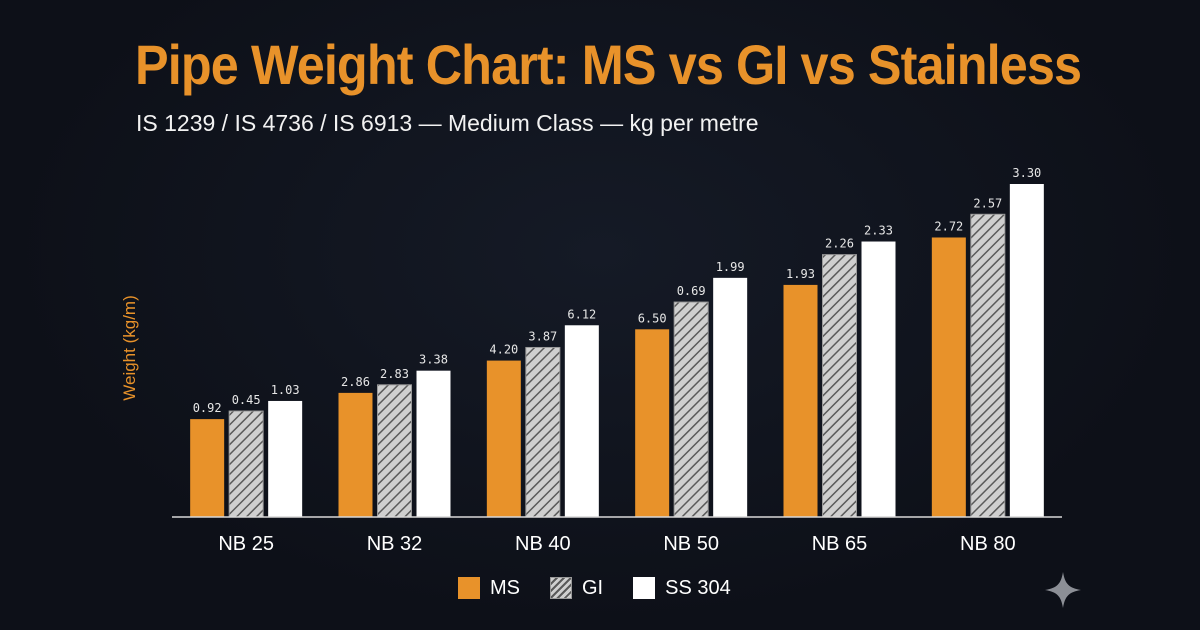 The width and height of the screenshot is (1200, 630). I want to click on bar-gi-nb50, so click(691, 409).